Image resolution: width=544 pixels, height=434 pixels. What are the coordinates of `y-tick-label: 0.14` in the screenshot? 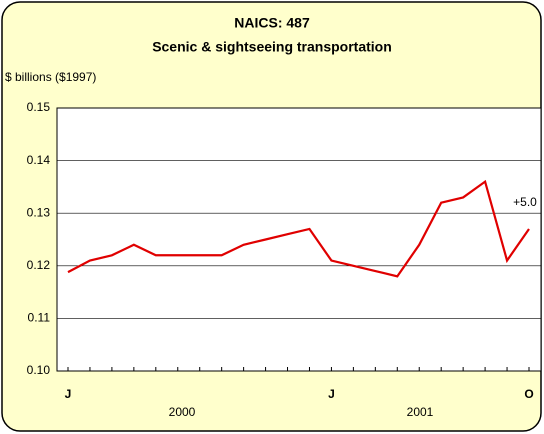 It's located at (39, 160).